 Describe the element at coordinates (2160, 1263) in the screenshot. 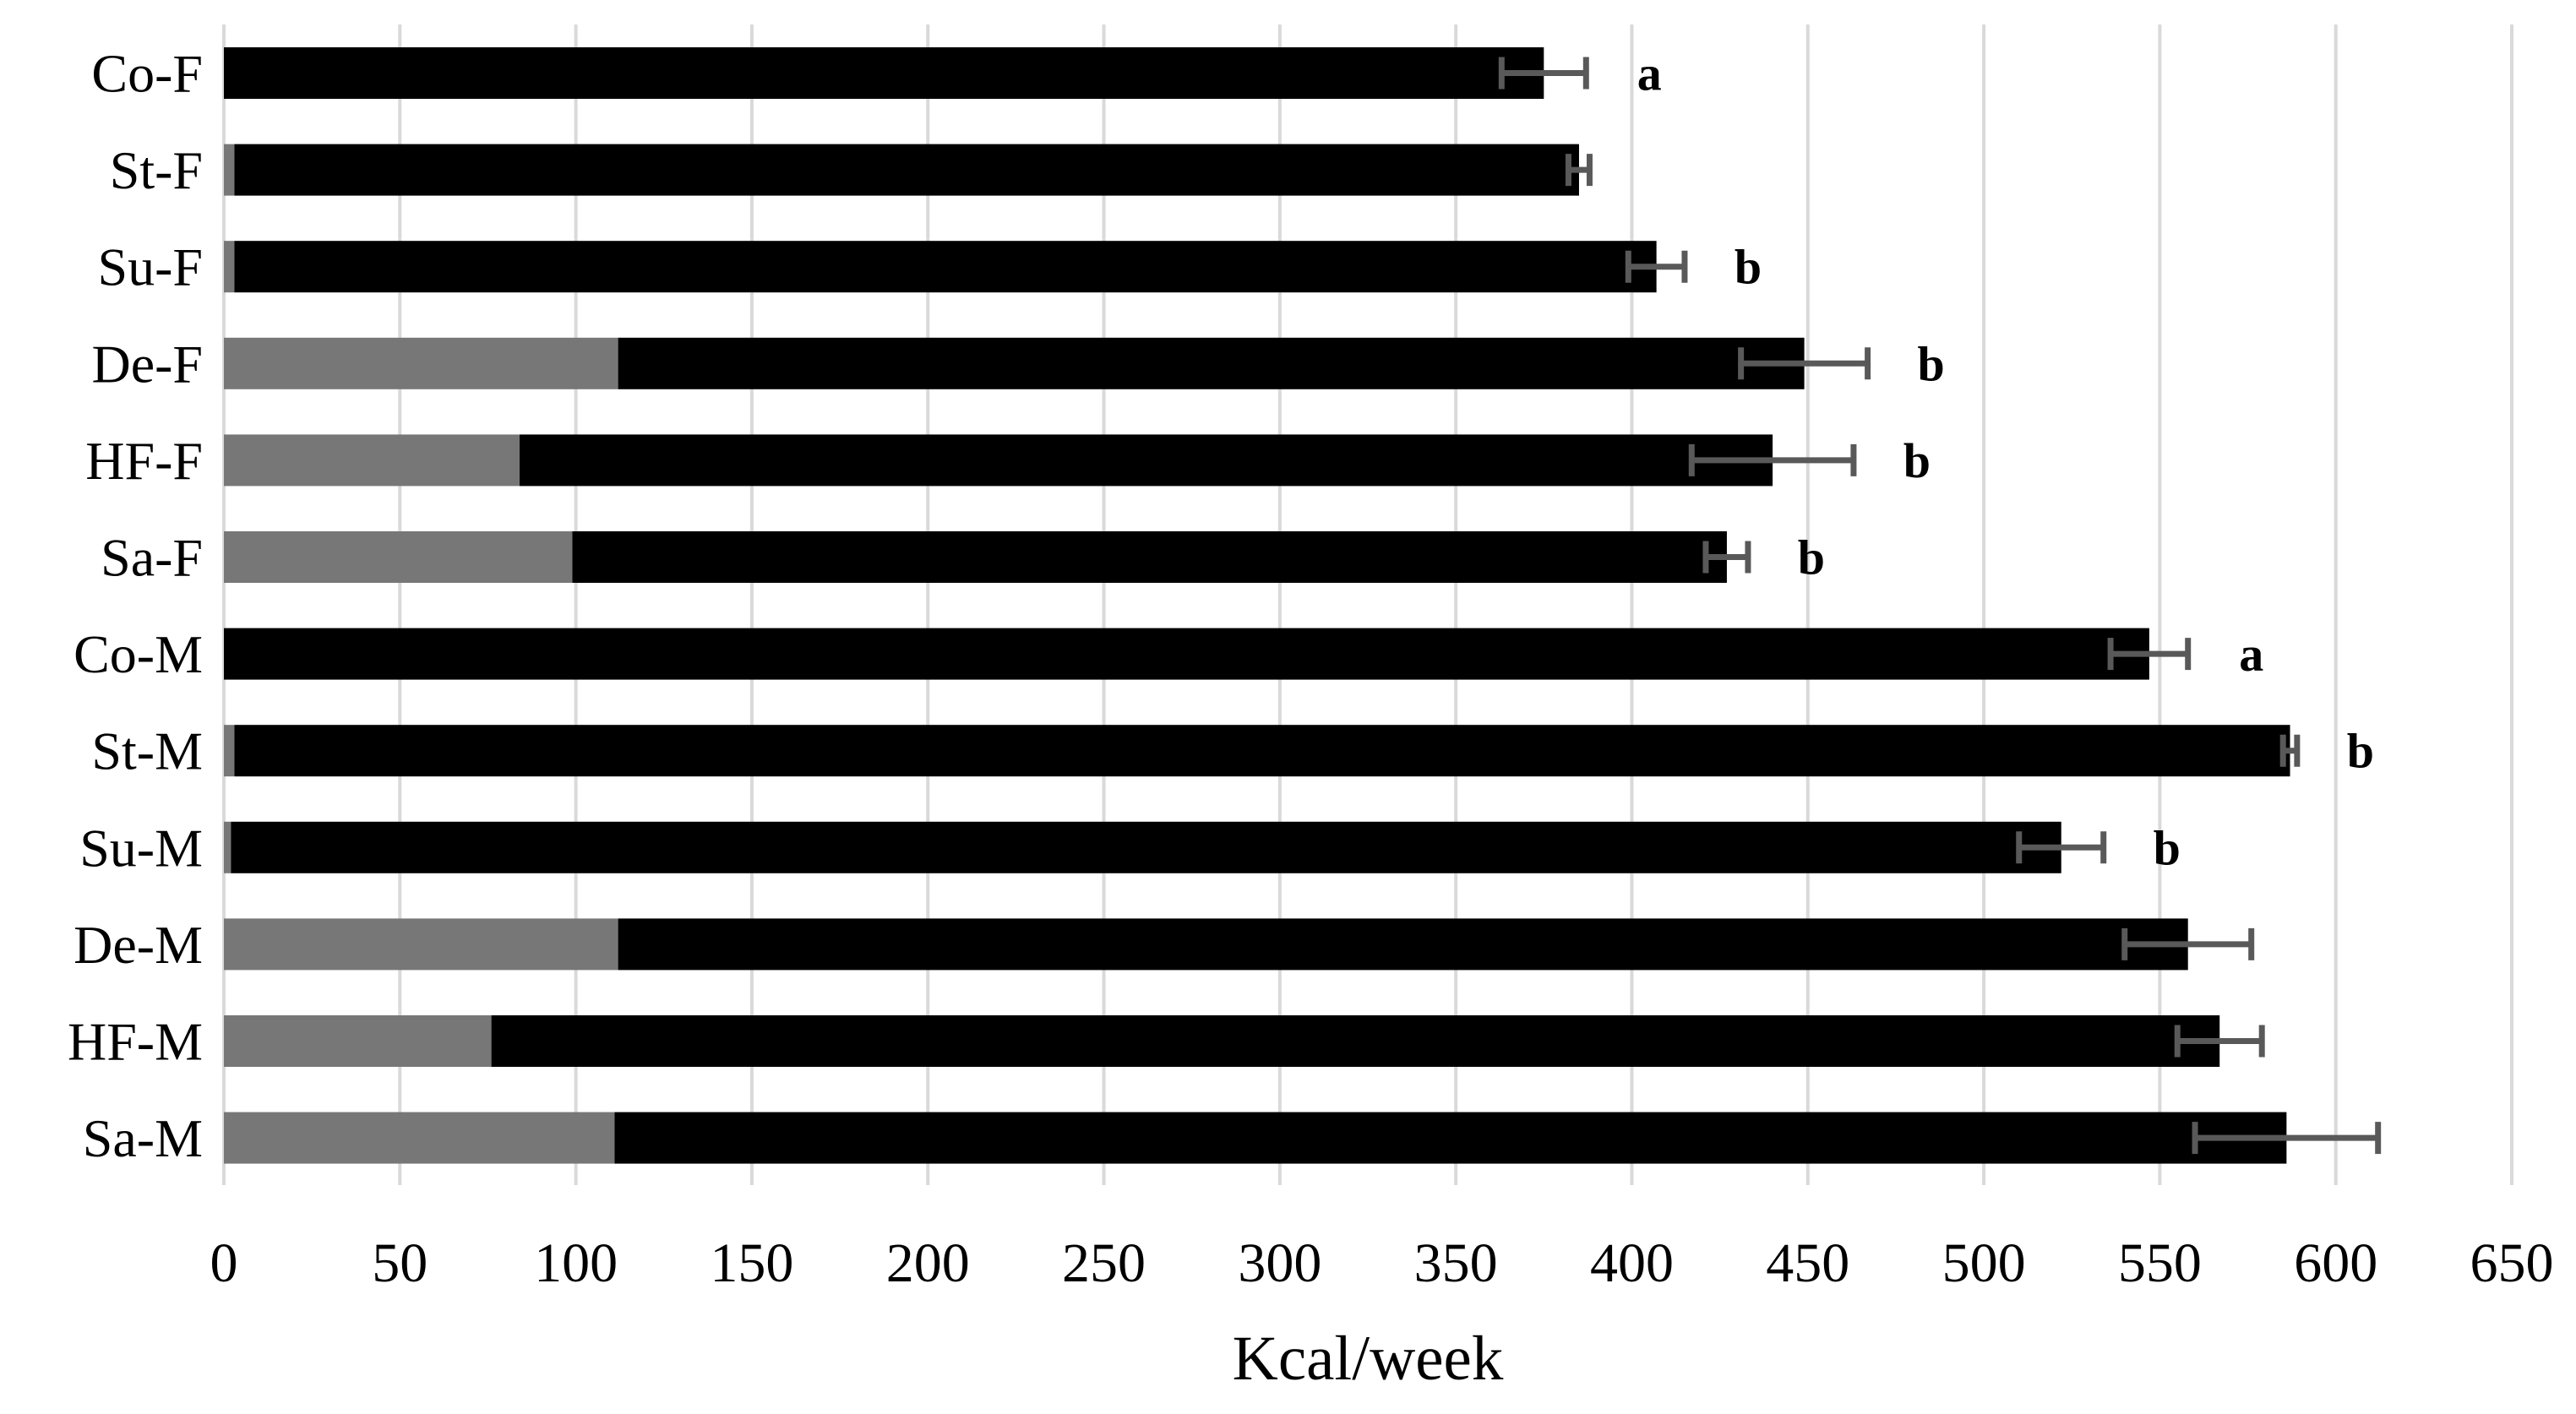

I see `x-tick-label: 550` at that location.